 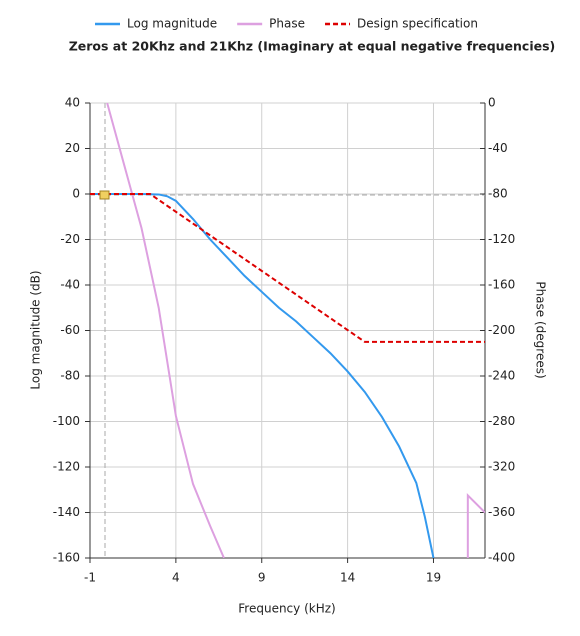 I want to click on x-axis-label: Frequency (kHz), so click(x=286, y=609).